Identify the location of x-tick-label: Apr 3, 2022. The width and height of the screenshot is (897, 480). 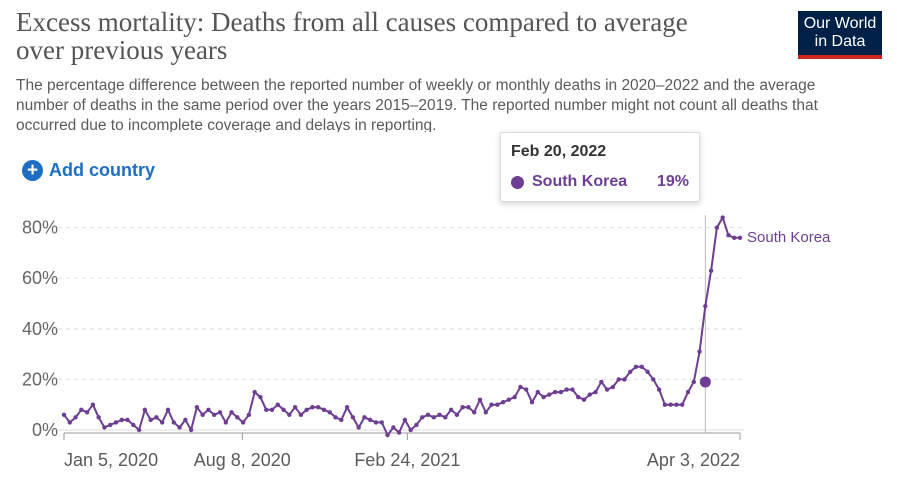
(693, 460).